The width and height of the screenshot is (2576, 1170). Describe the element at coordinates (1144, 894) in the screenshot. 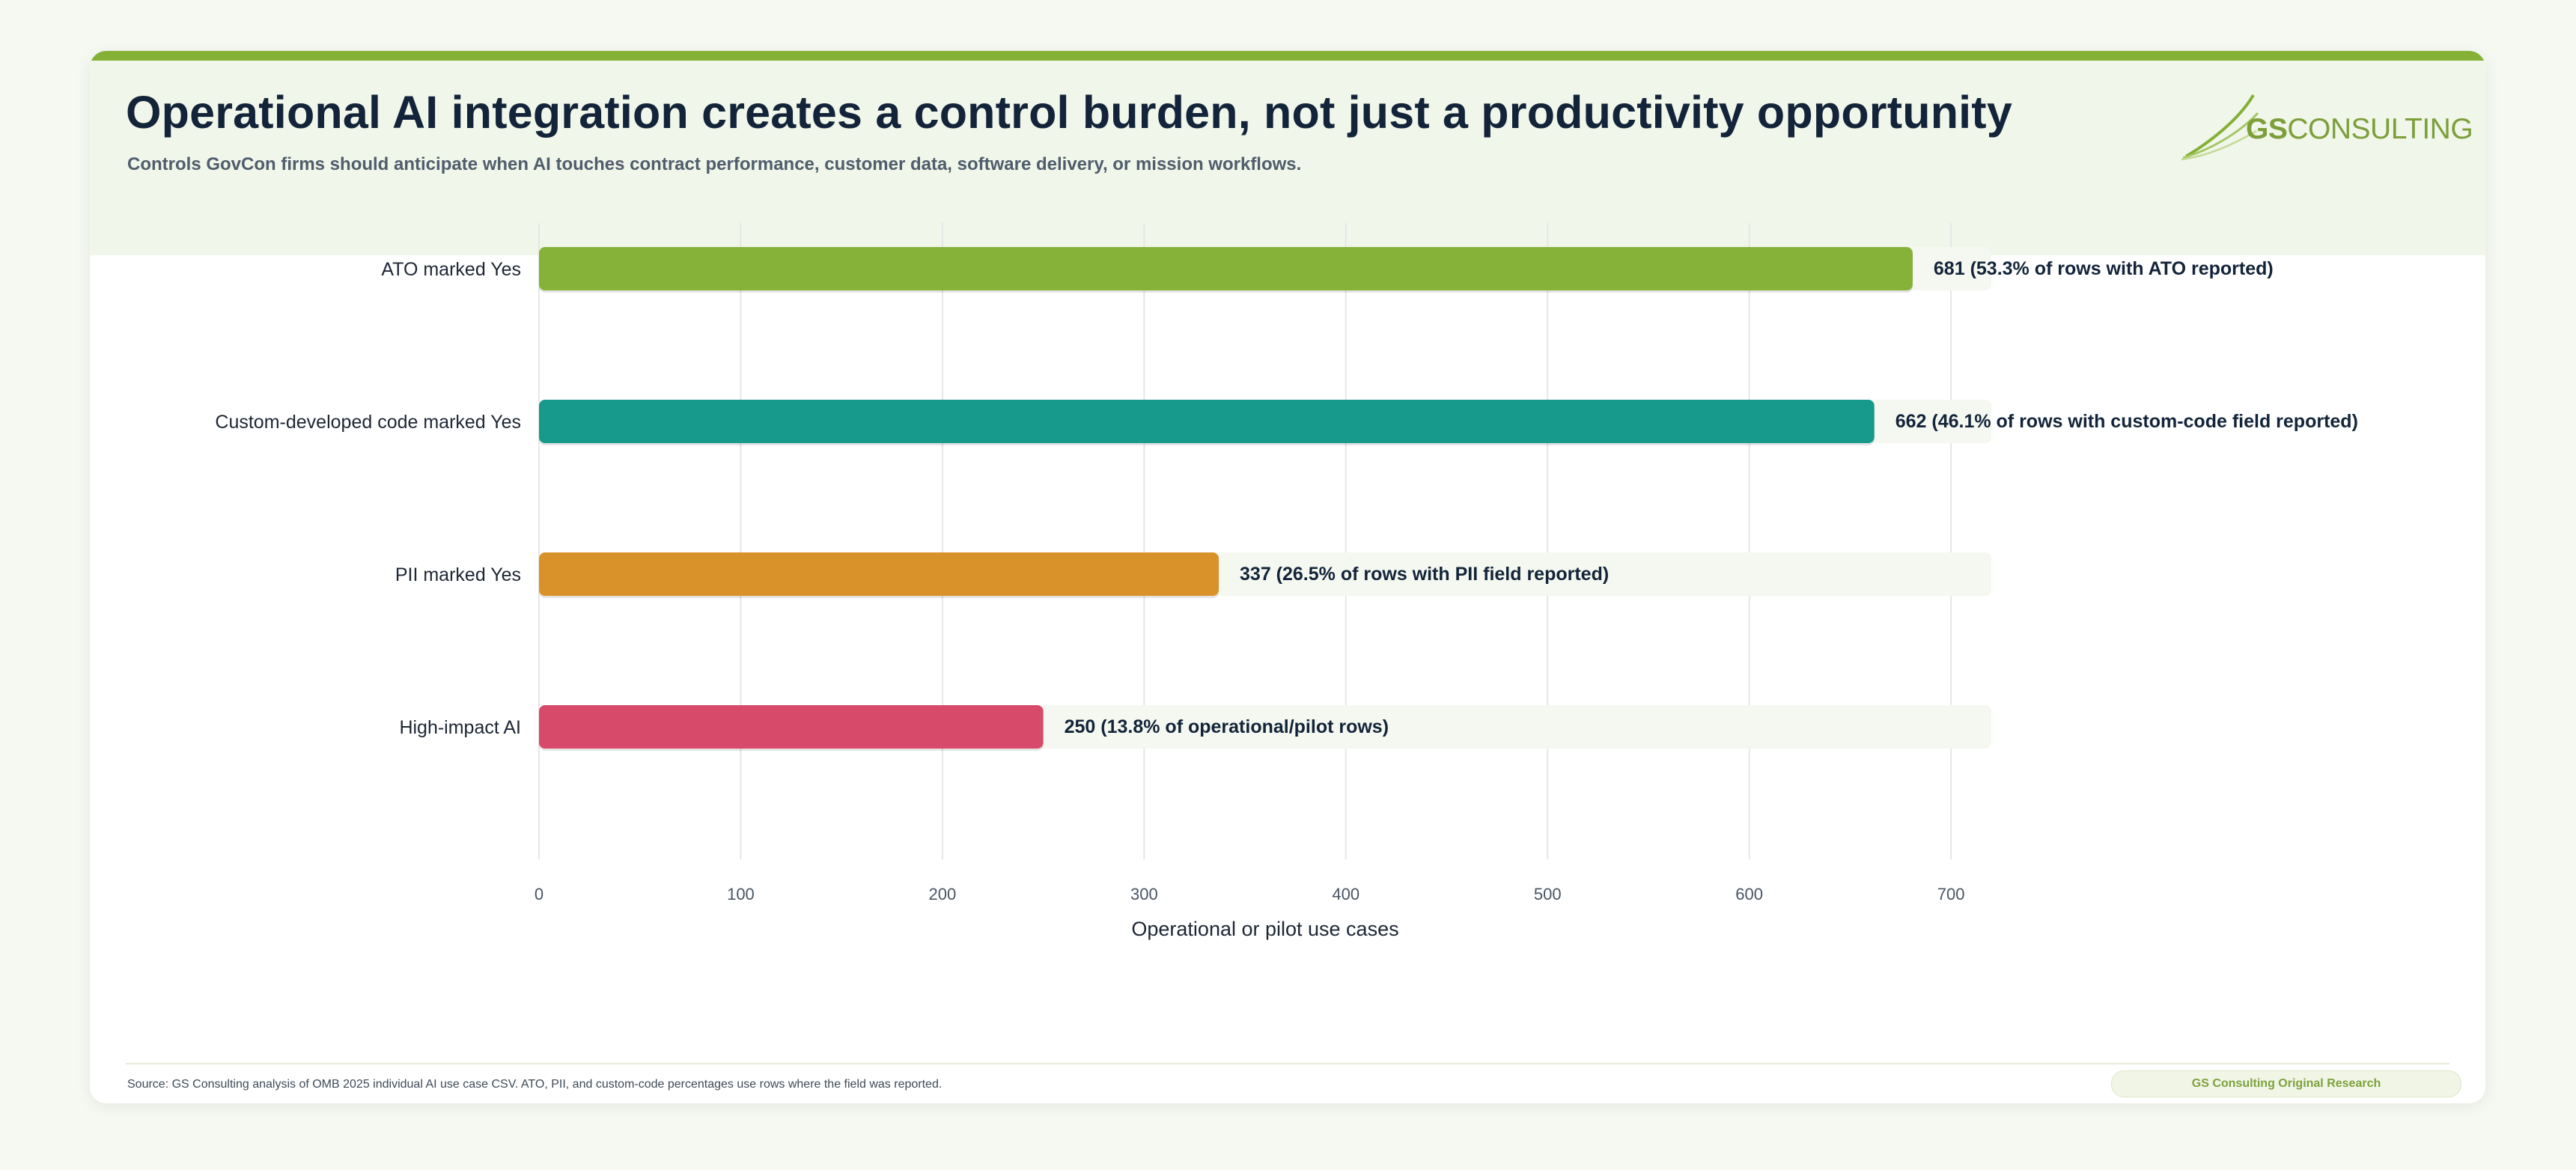

I see `x-tick-label: 300` at that location.